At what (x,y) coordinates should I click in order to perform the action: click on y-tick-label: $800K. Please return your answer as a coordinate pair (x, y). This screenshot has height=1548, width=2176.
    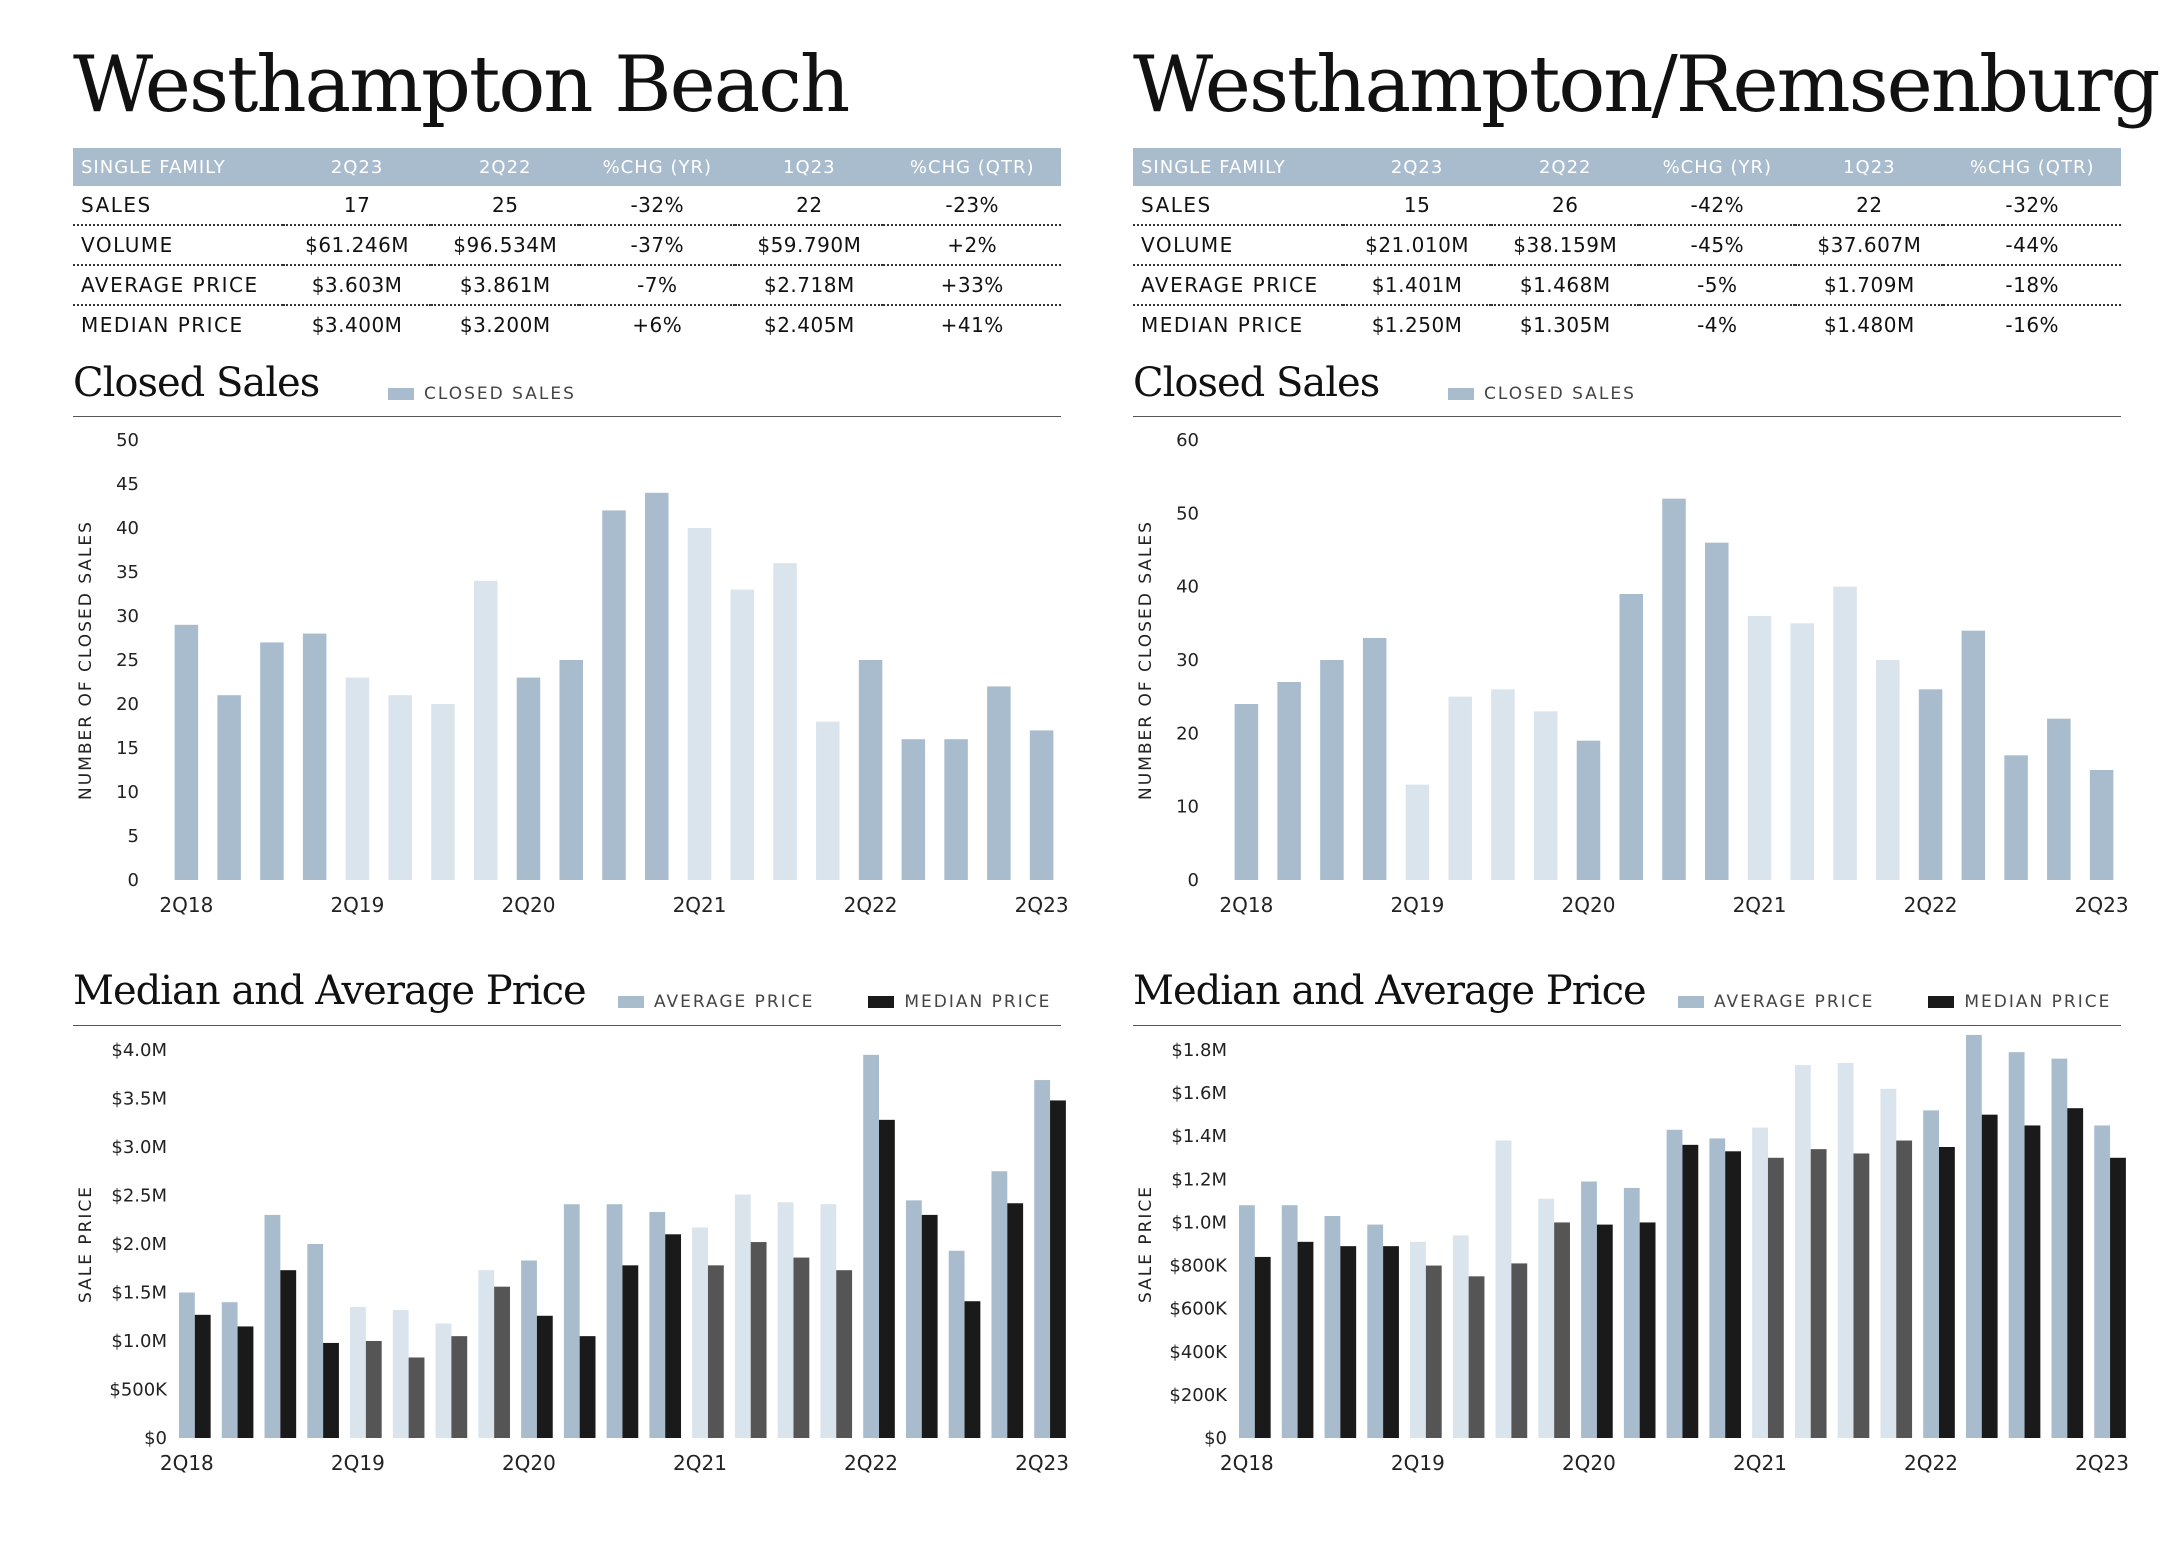
    Looking at the image, I should click on (1198, 1266).